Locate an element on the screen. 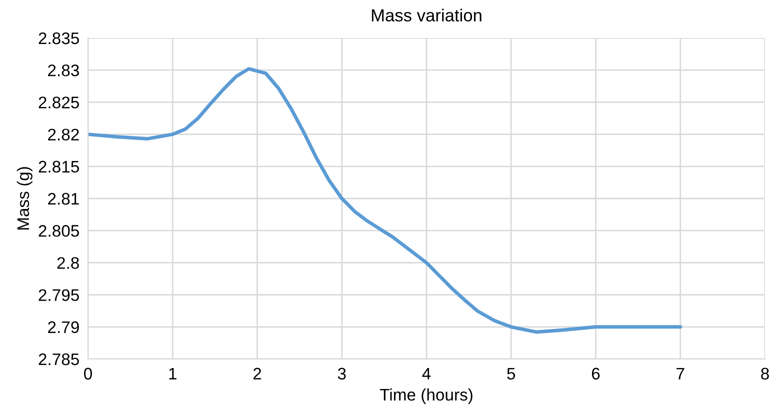  x-tick-label: 6 is located at coordinates (596, 374).